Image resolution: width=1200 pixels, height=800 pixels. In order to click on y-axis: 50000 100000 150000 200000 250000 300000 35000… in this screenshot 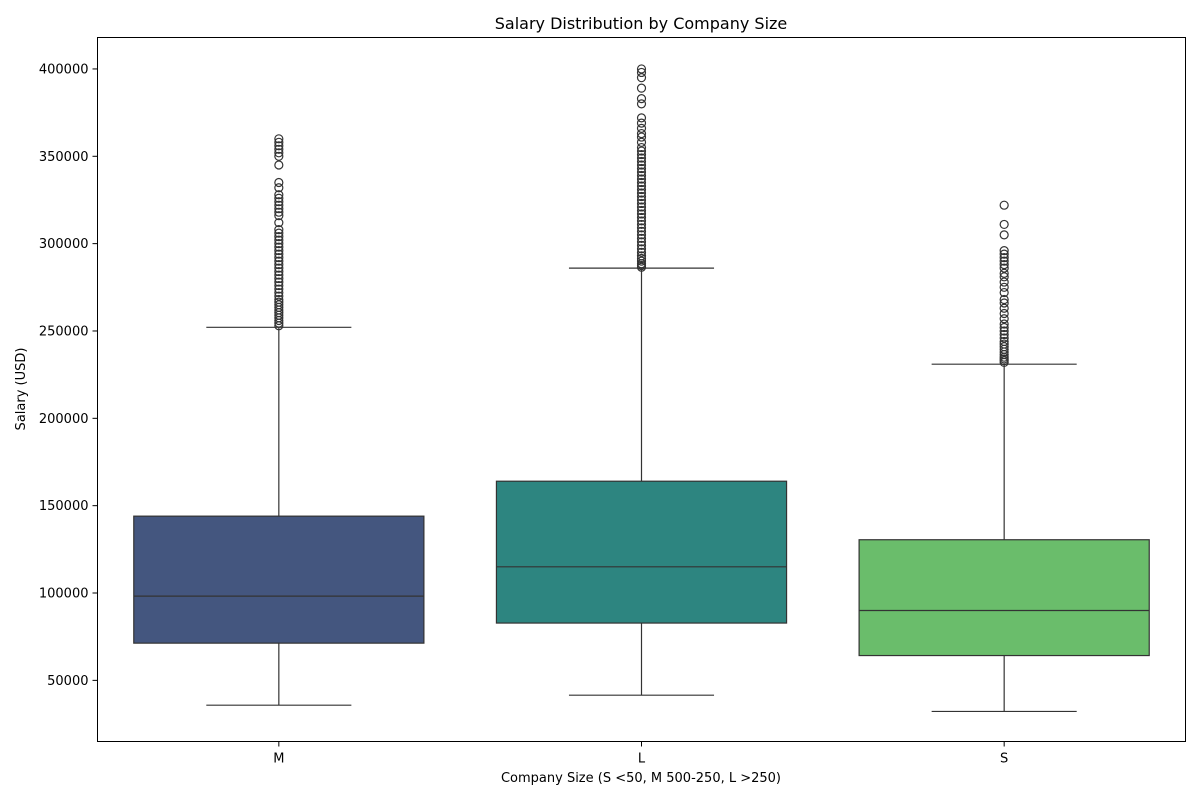, I will do `click(68, 375)`.